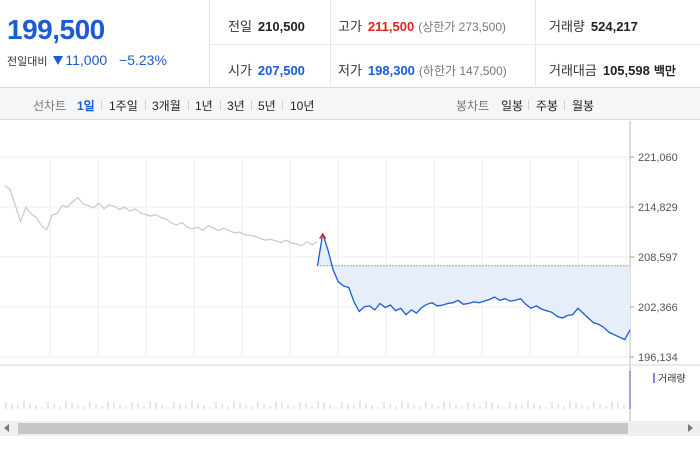 The width and height of the screenshot is (700, 450). What do you see at coordinates (56, 29) in the screenshot?
I see `current-price: 199,500` at bounding box center [56, 29].